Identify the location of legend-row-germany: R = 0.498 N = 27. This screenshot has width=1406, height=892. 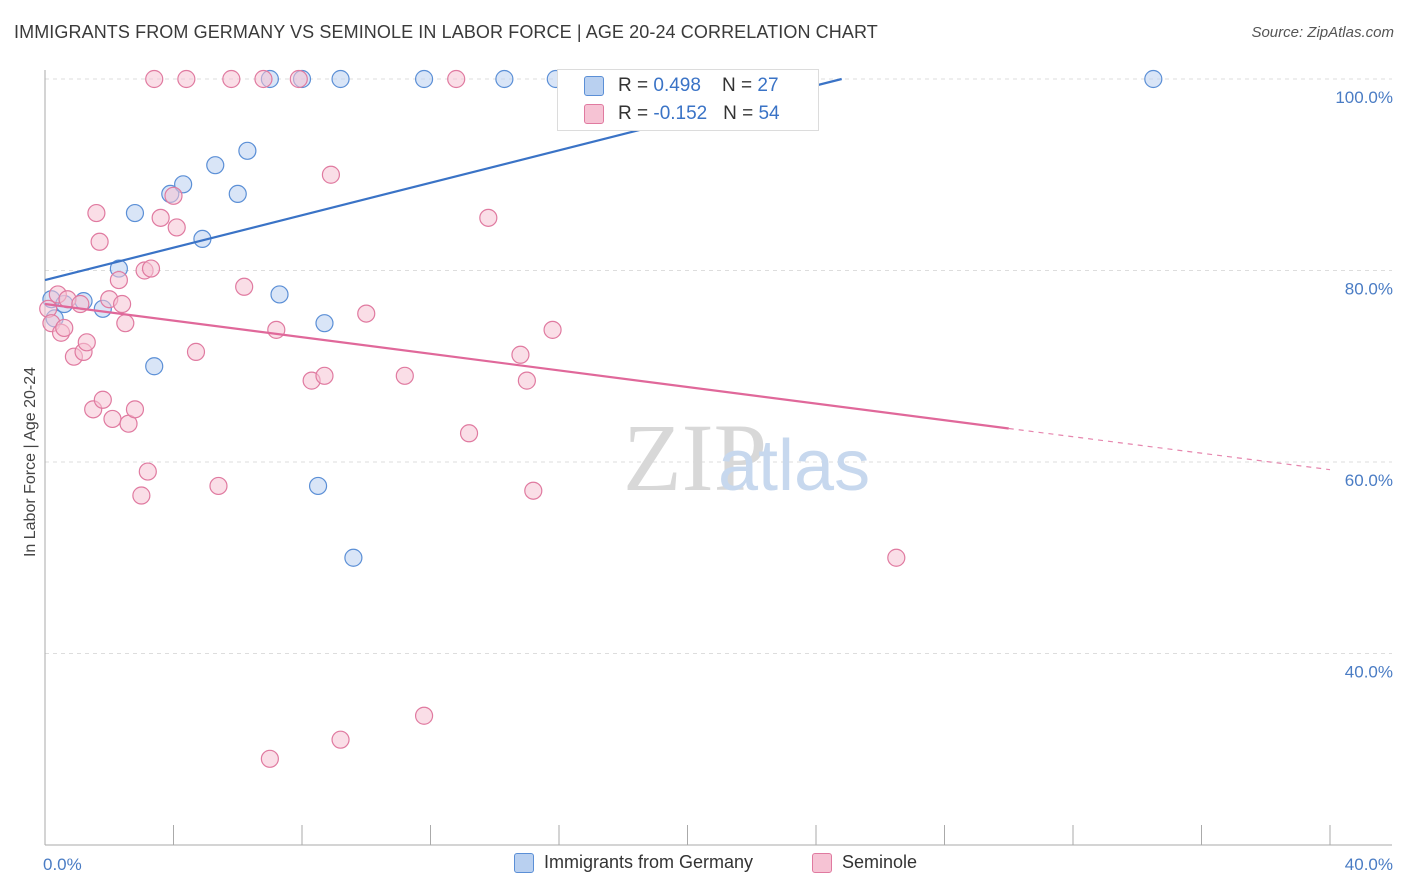
(698, 86).